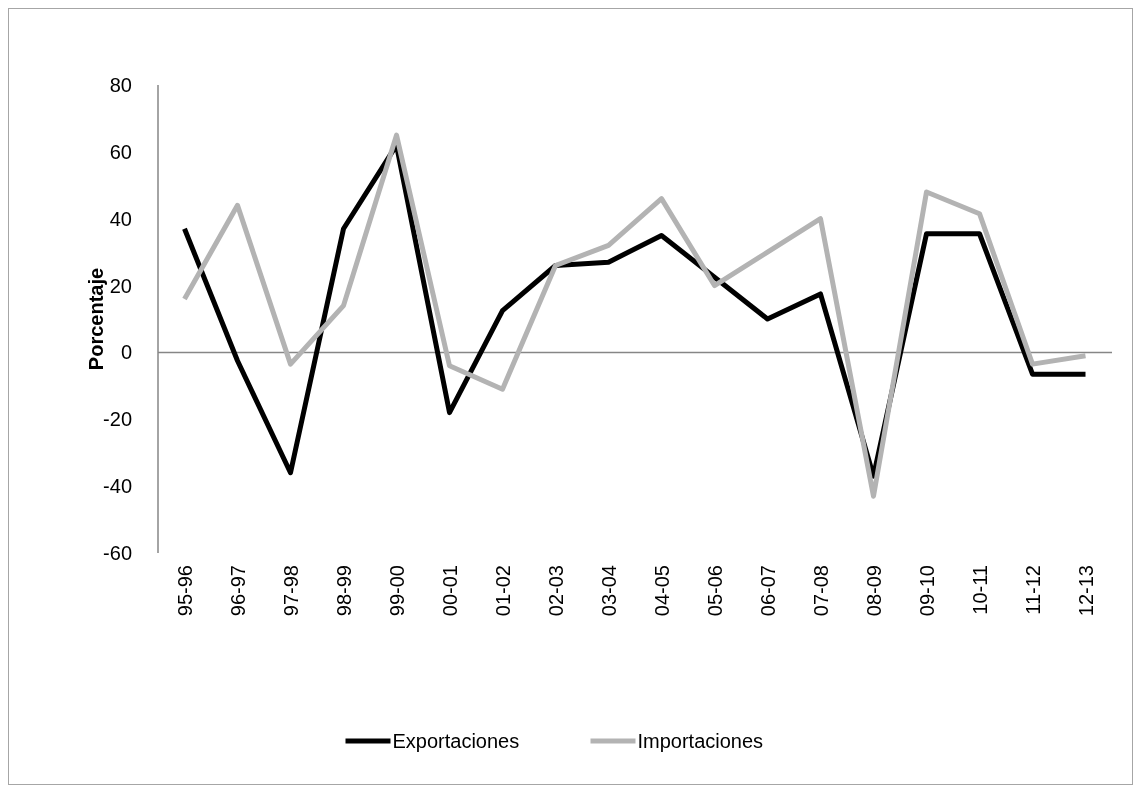 The image size is (1141, 794). What do you see at coordinates (126, 352) in the screenshot?
I see `y-tick-label: 0` at bounding box center [126, 352].